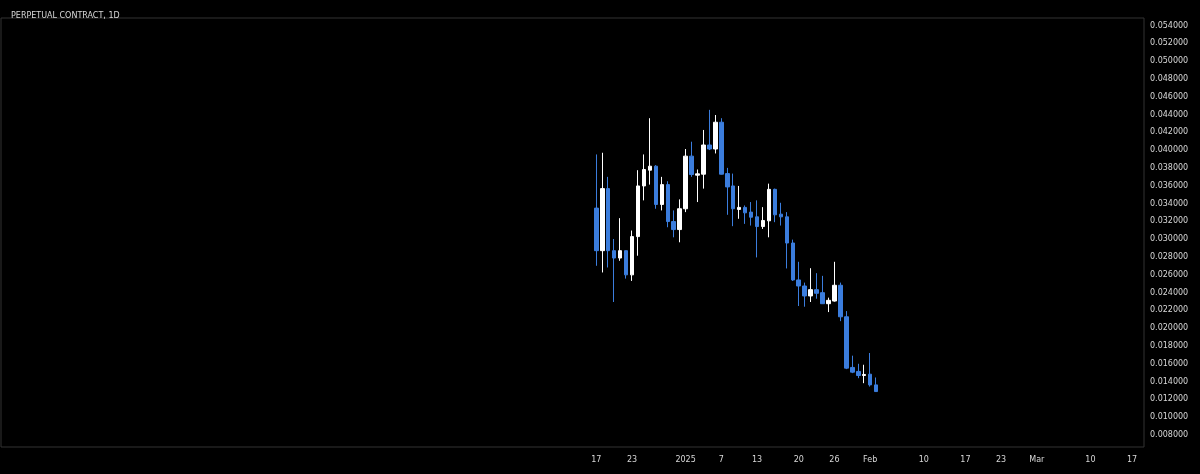 The height and width of the screenshot is (474, 1200). What do you see at coordinates (1169, 346) in the screenshot?
I see `y-tick-label: 0.018000` at bounding box center [1169, 346].